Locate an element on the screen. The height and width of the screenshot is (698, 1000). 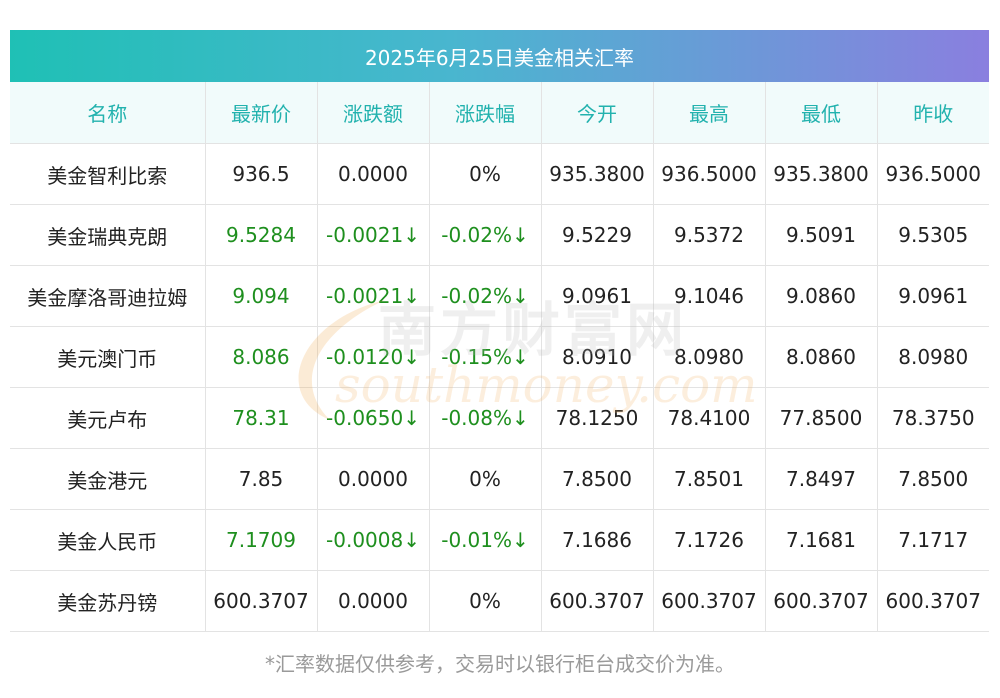
cell-prev: 9.0961 is located at coordinates (933, 296).